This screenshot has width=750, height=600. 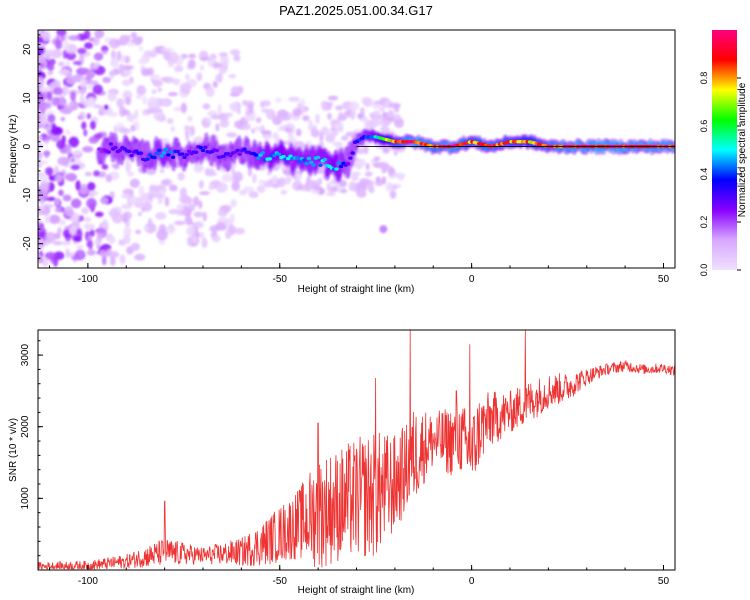 What do you see at coordinates (704, 174) in the screenshot?
I see `colorbar-tick-label: 0.4` at bounding box center [704, 174].